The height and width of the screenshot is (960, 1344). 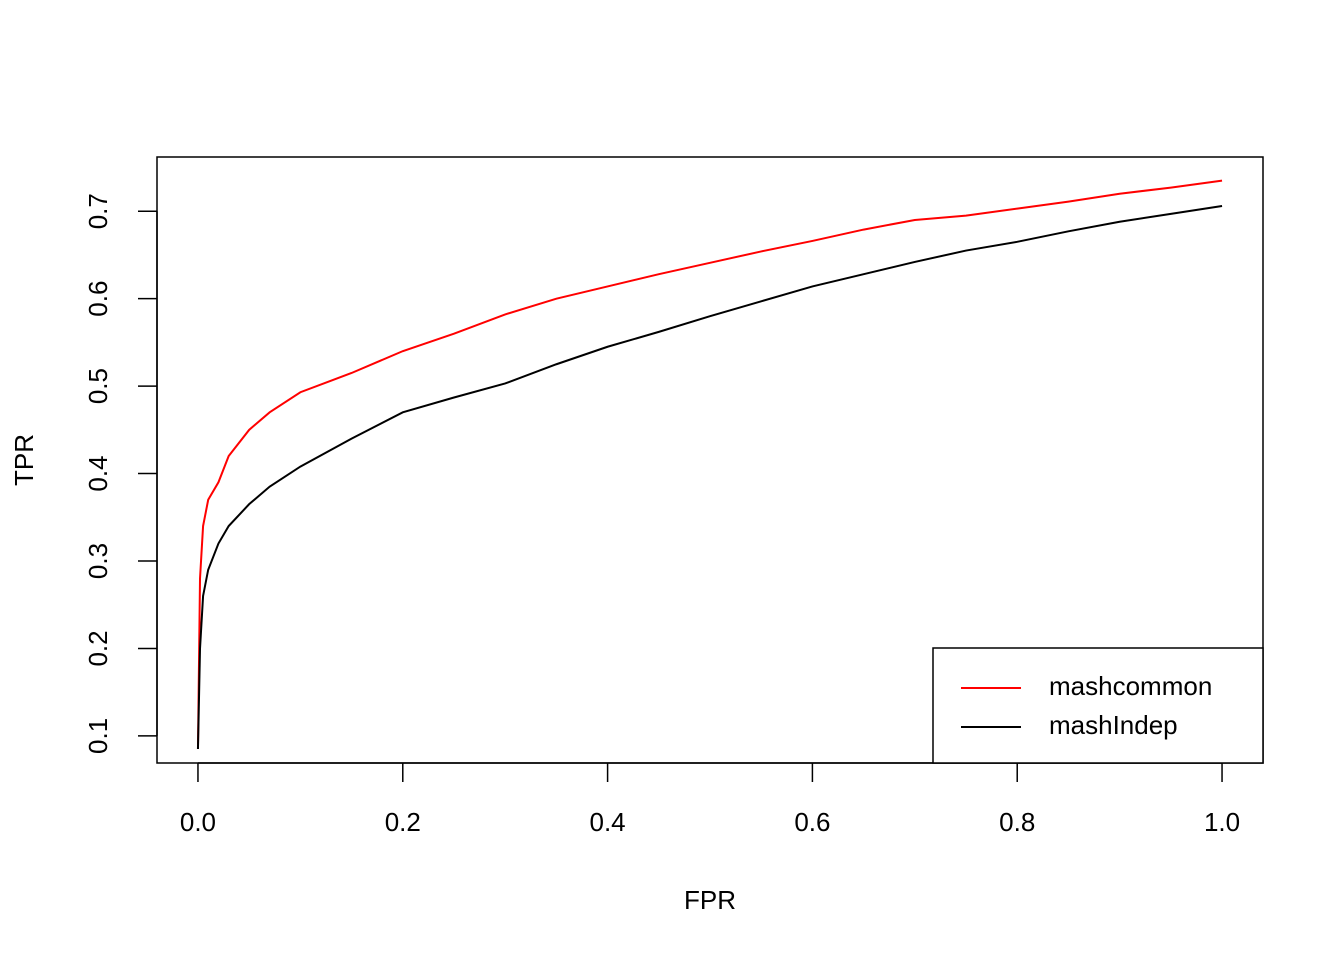 I want to click on x-tick-label: 0.0, so click(x=198, y=822).